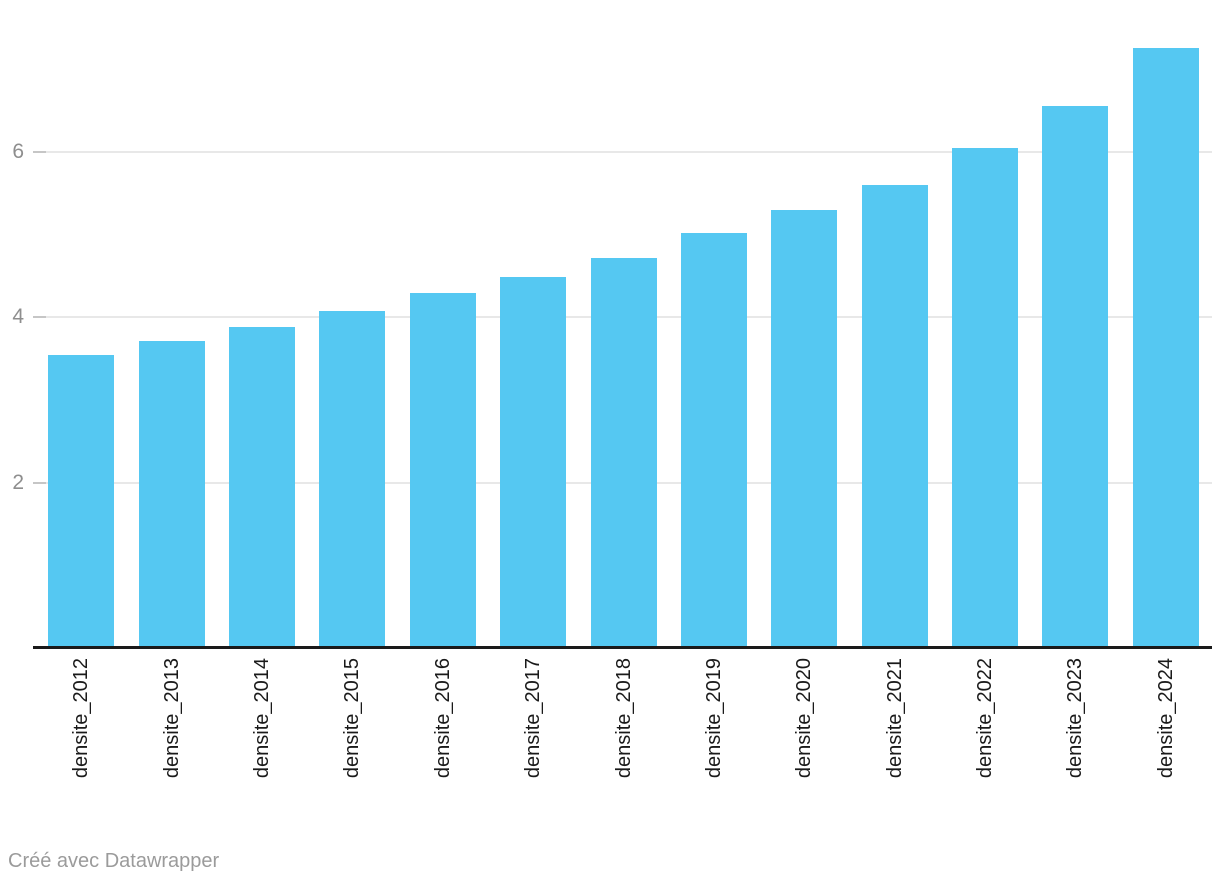 The width and height of the screenshot is (1220, 884). I want to click on x-axis-category-label: densite_2022, so click(985, 718).